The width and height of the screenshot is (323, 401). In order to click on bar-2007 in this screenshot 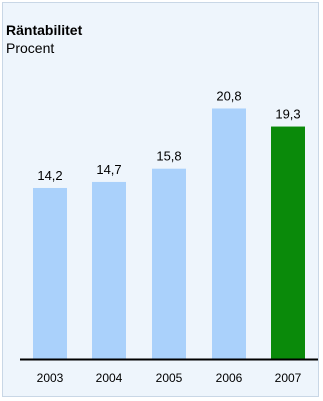, I will do `click(288, 242)`.